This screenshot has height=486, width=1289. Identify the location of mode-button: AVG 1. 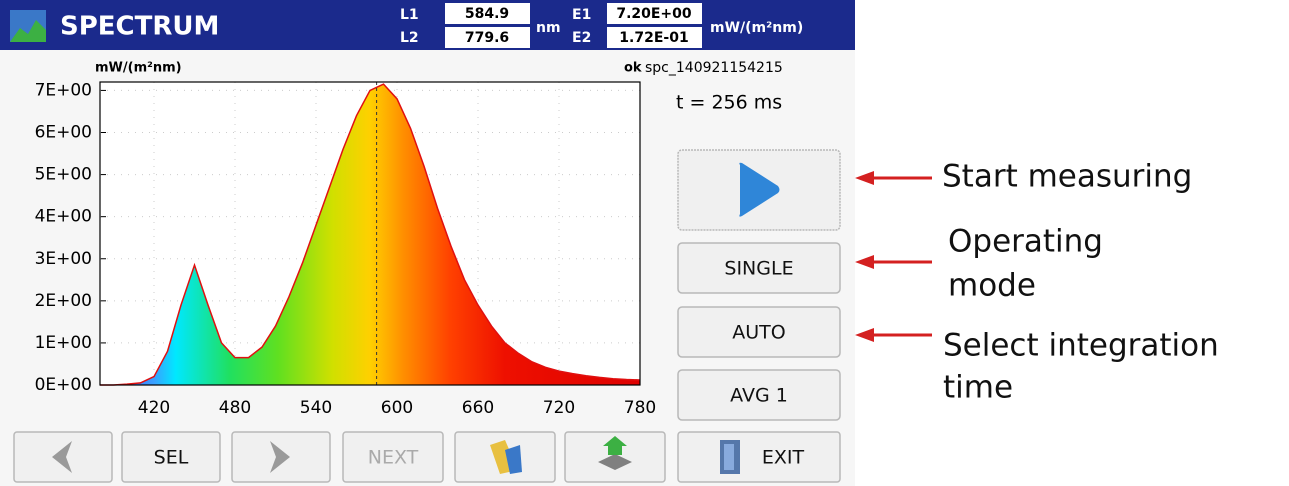
(759, 395).